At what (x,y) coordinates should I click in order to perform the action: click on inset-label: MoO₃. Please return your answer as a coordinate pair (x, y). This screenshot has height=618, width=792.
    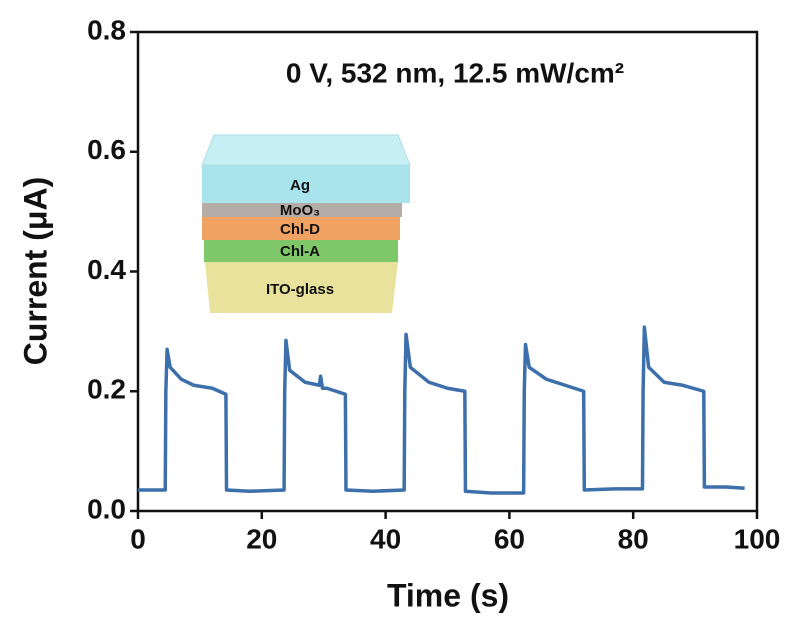
    Looking at the image, I should click on (300, 210).